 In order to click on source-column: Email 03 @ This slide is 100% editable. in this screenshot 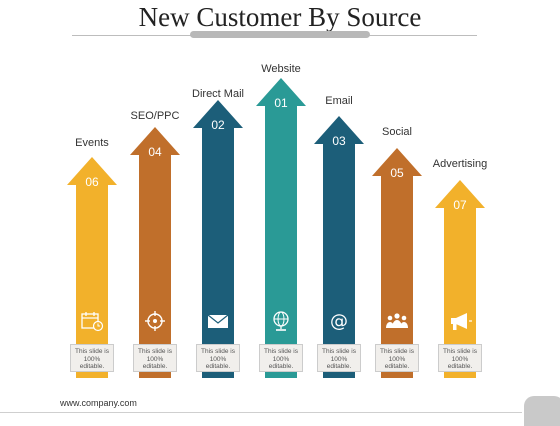, I will do `click(339, 210)`.